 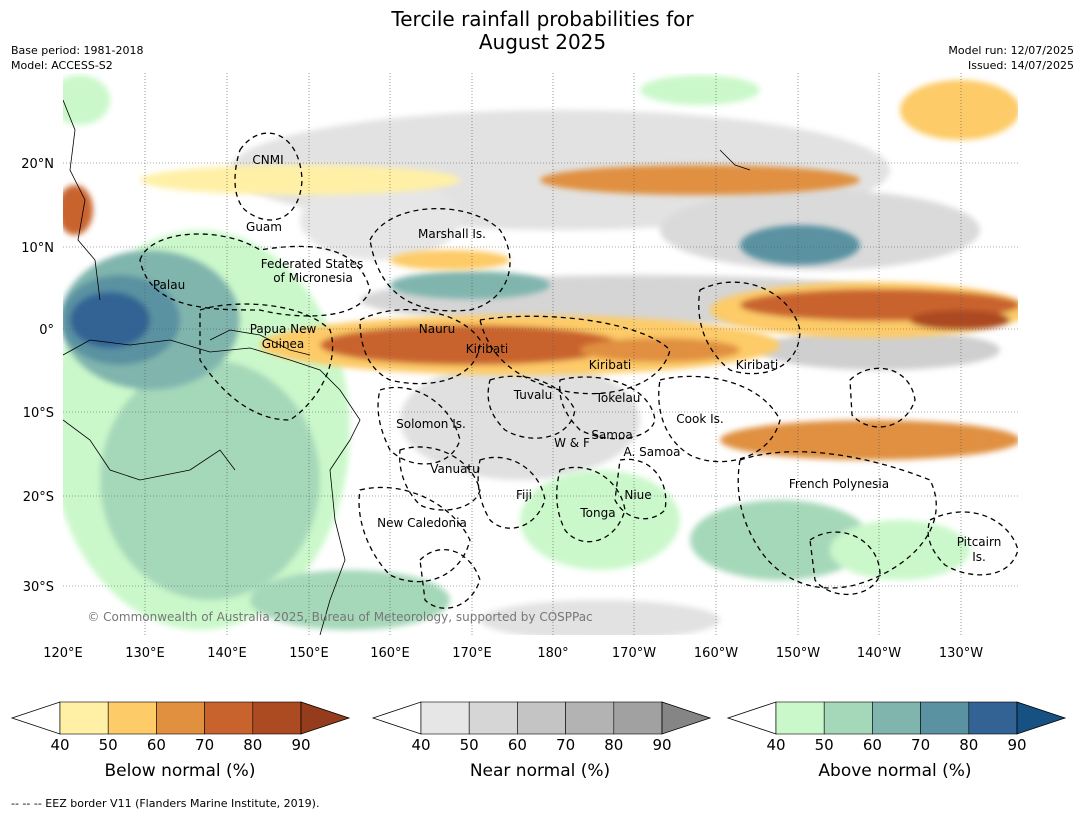 I want to click on colorbar-near-normal: 40 50 60 70 80 90, so click(x=541, y=727).